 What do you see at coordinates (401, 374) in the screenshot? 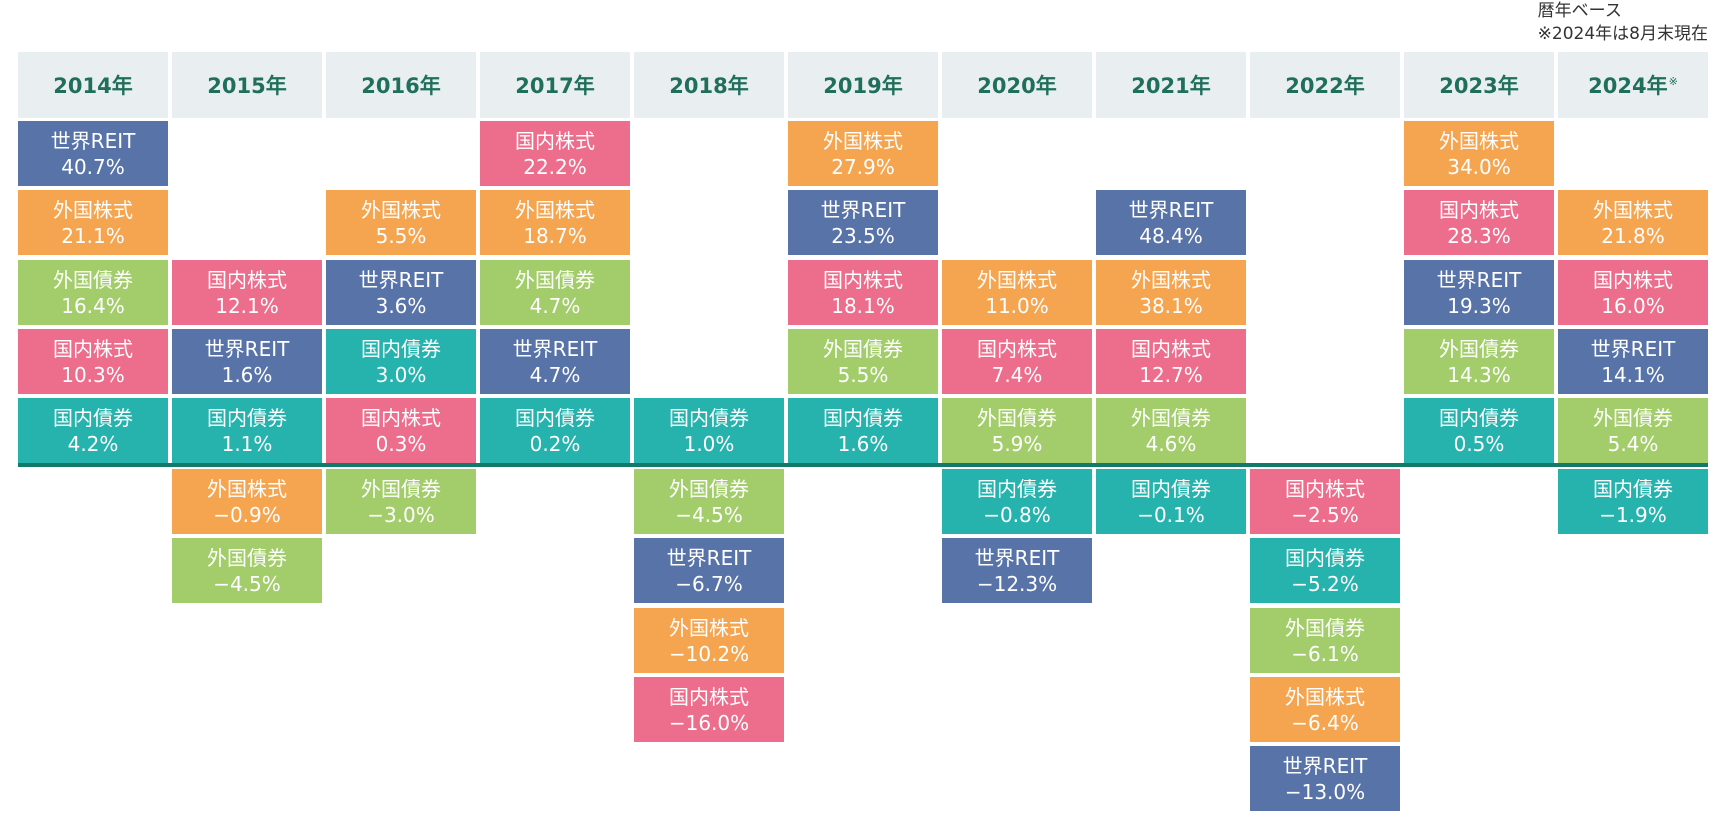
I see `return-value: 3.0%` at bounding box center [401, 374].